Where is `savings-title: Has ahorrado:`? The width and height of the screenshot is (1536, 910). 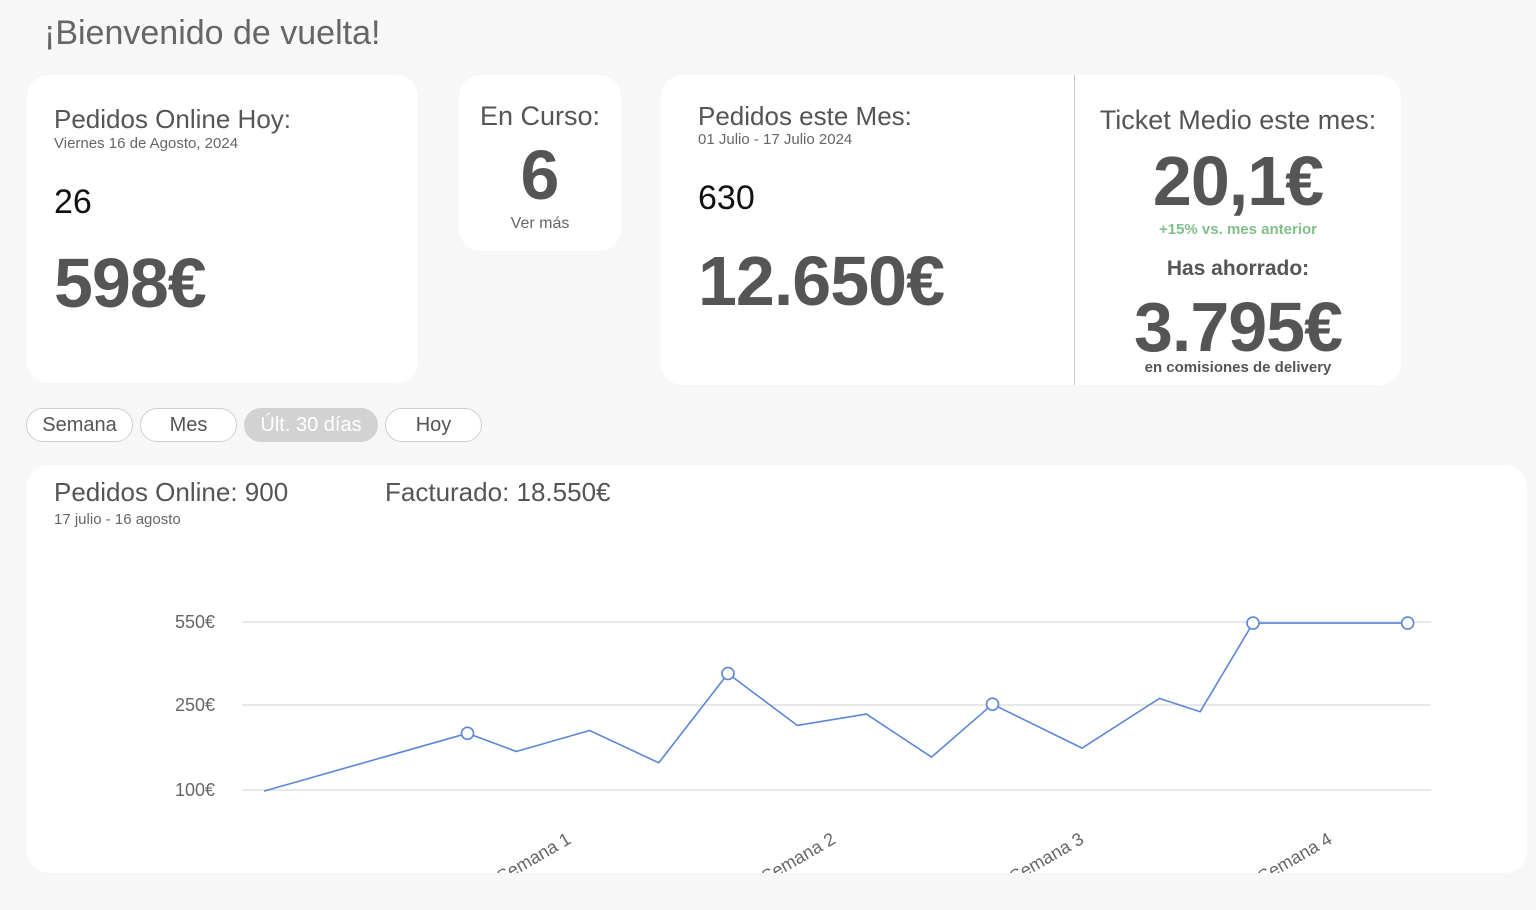
savings-title: Has ahorrado: is located at coordinates (1238, 268).